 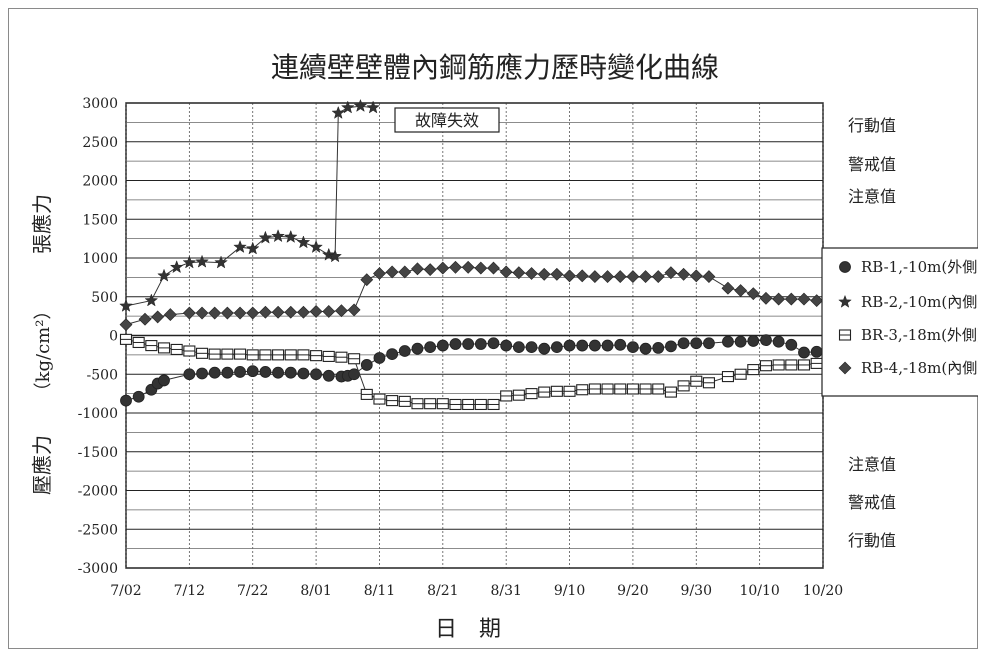 What do you see at coordinates (42, 465) in the screenshot?
I see `y-label-compression: 壓應力` at bounding box center [42, 465].